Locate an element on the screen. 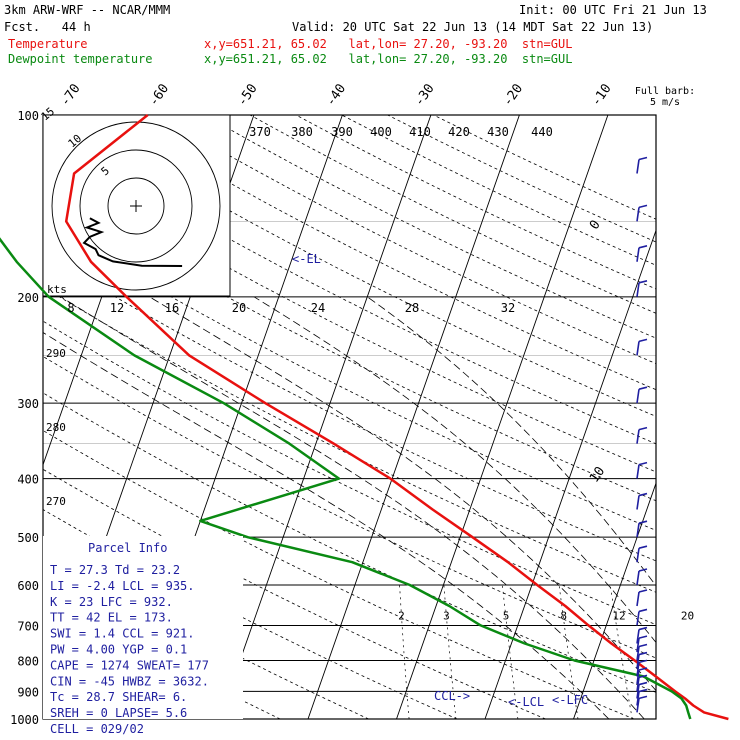 Image resolution: width=740 pixels, height=740 pixels. isotherm-label: -70 is located at coordinates (71, 95).